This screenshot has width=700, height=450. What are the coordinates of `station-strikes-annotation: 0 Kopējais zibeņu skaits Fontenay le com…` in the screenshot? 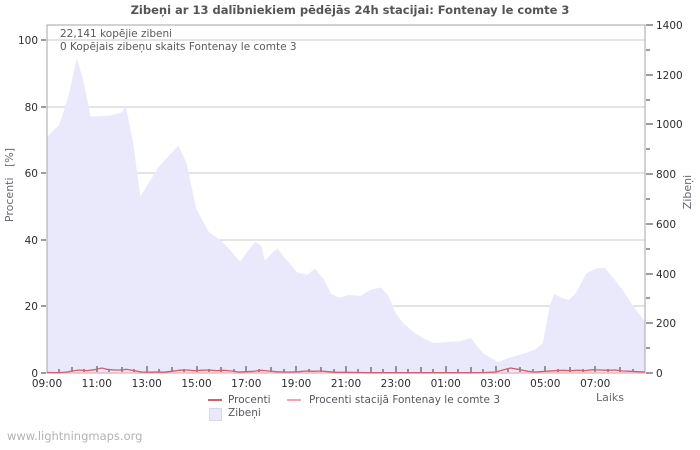 It's located at (178, 47).